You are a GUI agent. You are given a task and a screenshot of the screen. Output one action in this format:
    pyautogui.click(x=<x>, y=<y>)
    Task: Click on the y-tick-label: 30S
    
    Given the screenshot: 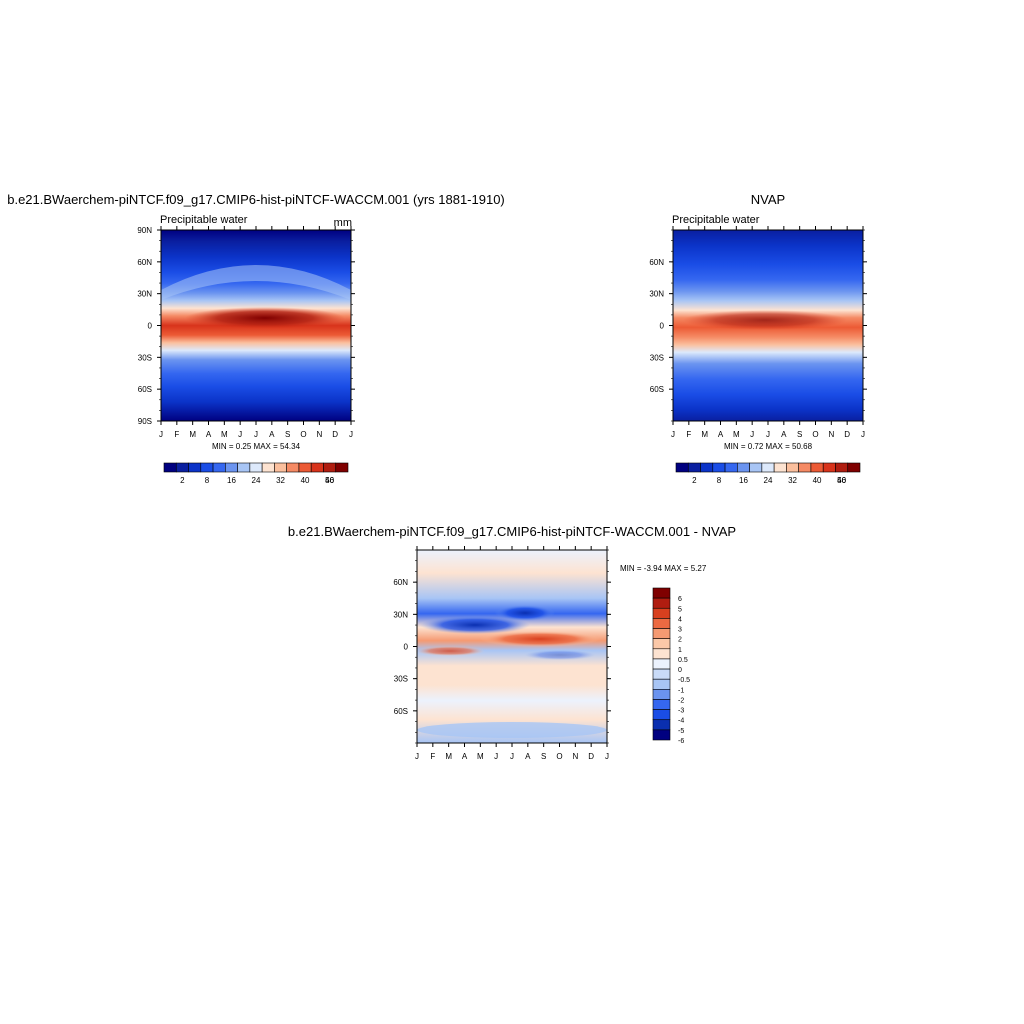 What is the action you would take?
    pyautogui.click(x=401, y=679)
    